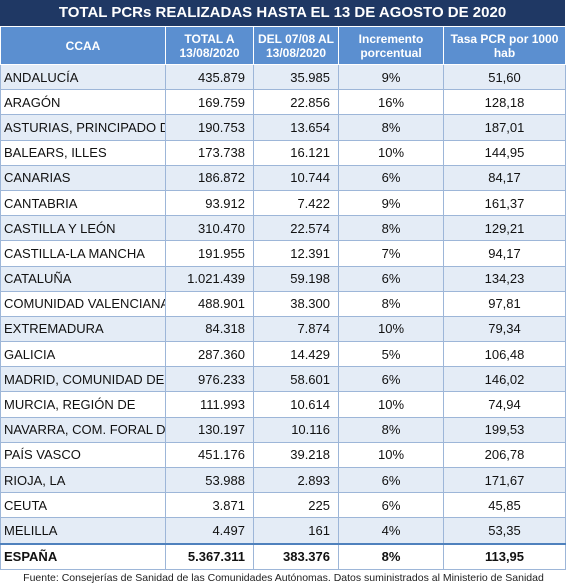  I want to click on header-cell: DEL 07/08 AL 13/08/2020, so click(296, 45).